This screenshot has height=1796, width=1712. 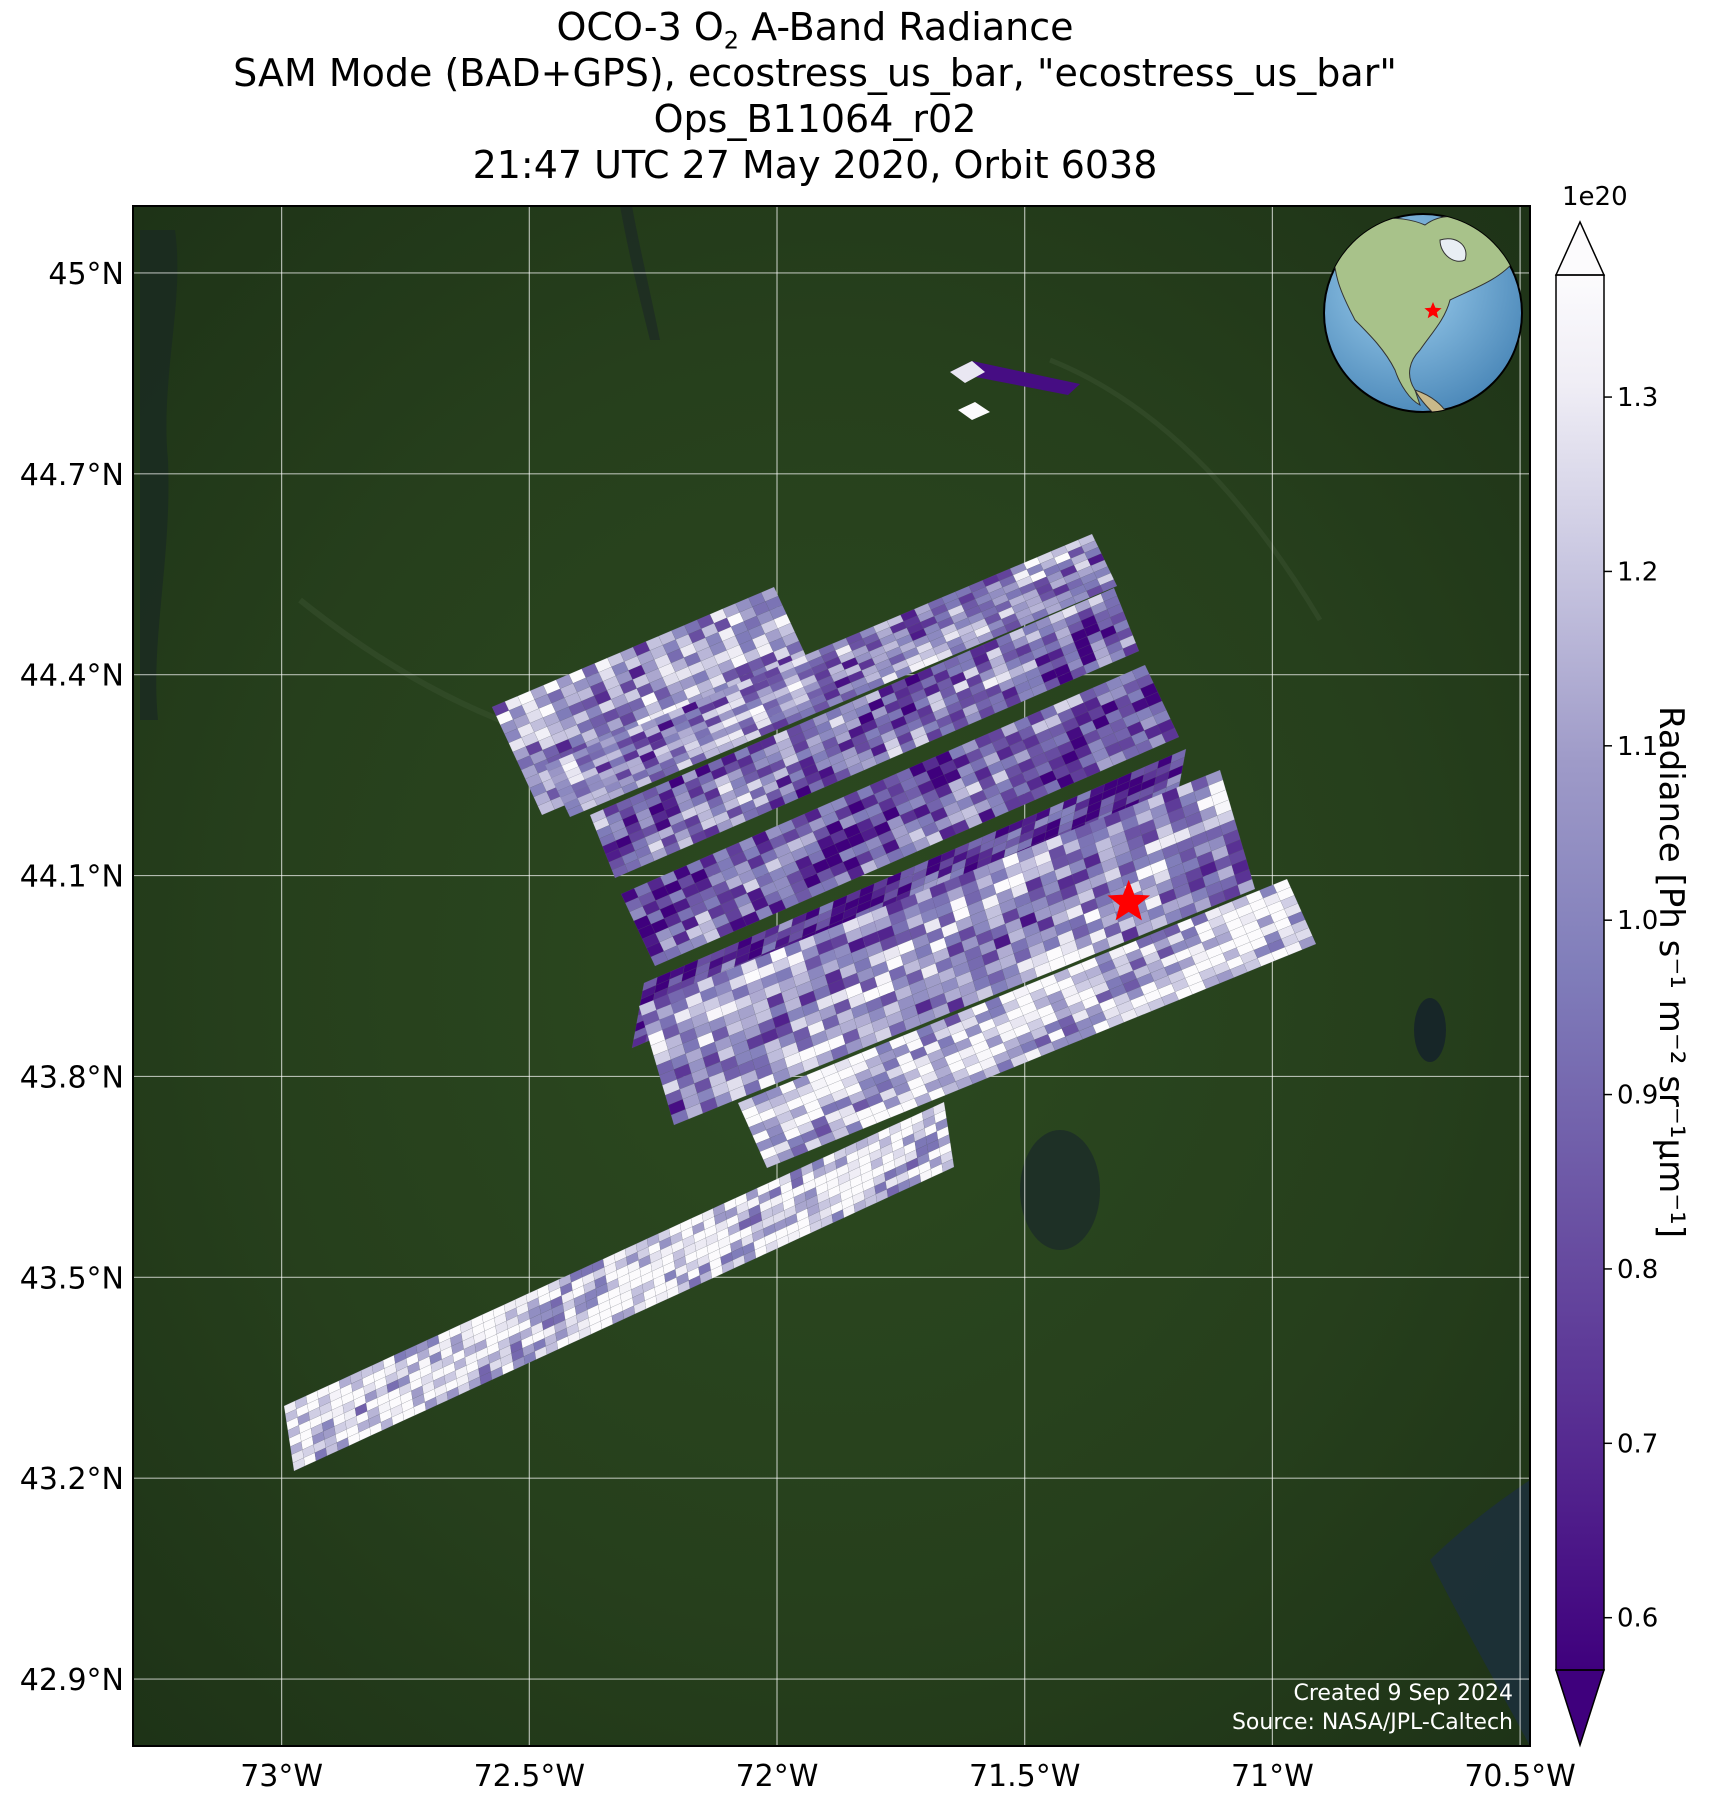 What do you see at coordinates (1637, 1444) in the screenshot?
I see `colorbar-tick-label: 0.7` at bounding box center [1637, 1444].